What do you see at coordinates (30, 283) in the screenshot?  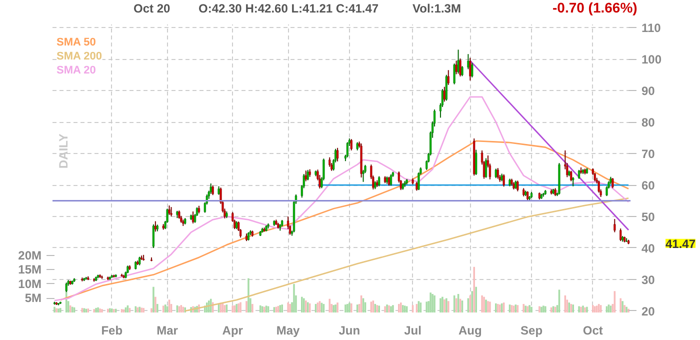 I see `y2-tick-label: 10M` at bounding box center [30, 283].